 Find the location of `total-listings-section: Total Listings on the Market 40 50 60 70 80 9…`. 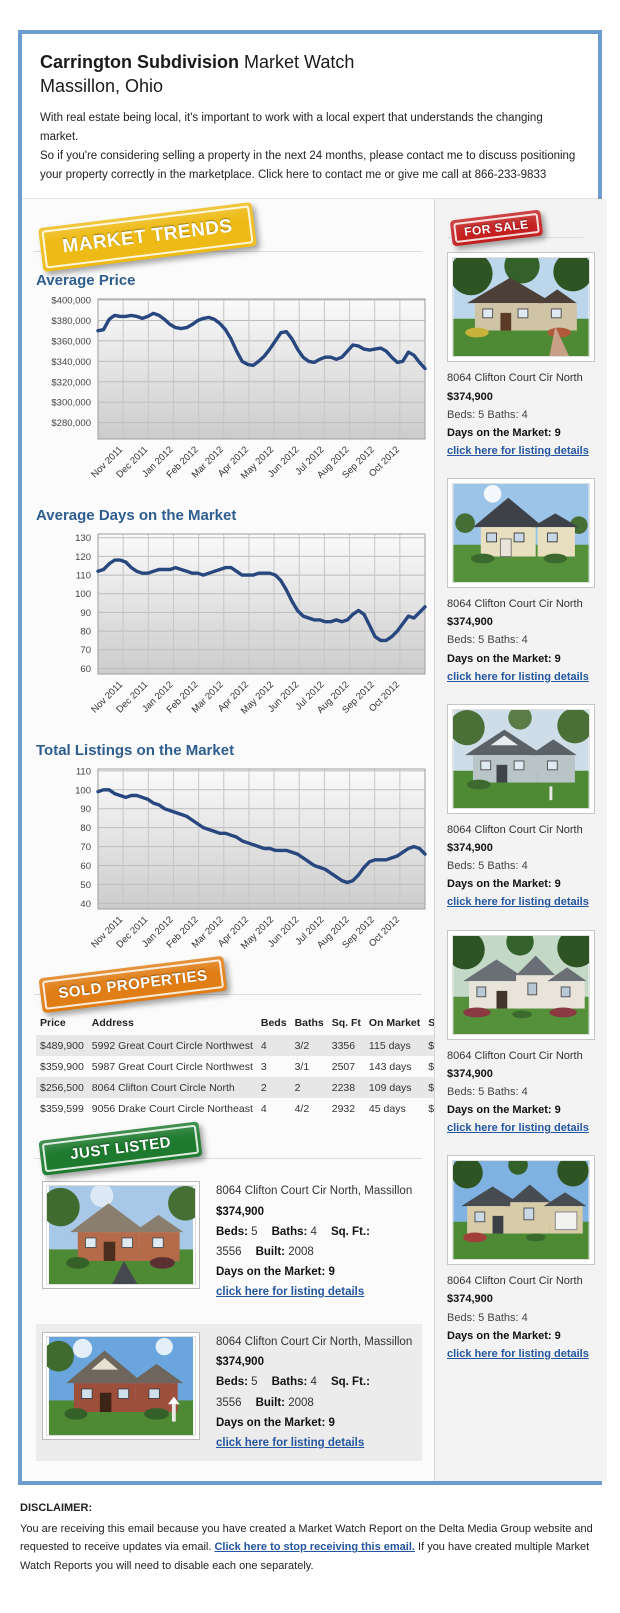

total-listings-section: Total Listings on the Market 40 50 60 70 80 9… is located at coordinates (234, 849).